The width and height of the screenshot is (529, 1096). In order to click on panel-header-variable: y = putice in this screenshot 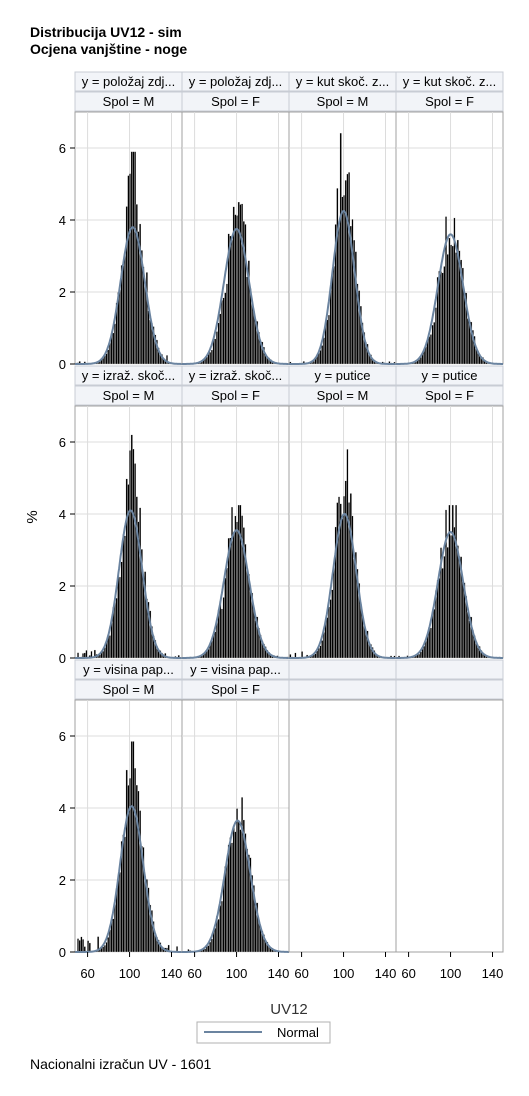, I will do `click(342, 375)`.